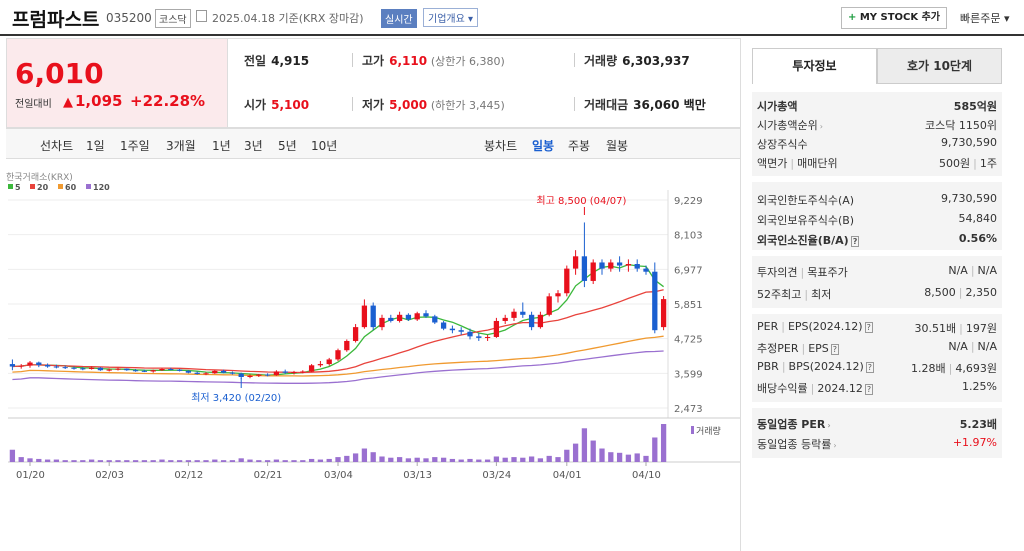 The image size is (1024, 551). What do you see at coordinates (30, 475) in the screenshot?
I see `x-tick-label: 01/20` at bounding box center [30, 475].